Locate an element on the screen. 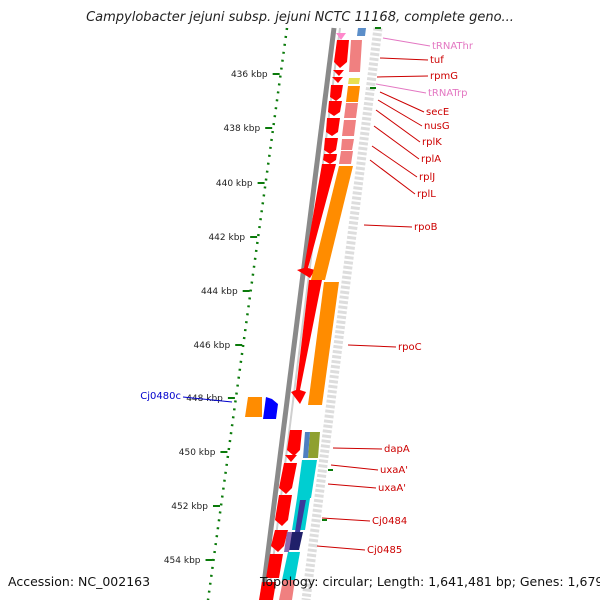 This screenshot has height=600, width=600. gene-label: tuf is located at coordinates (437, 60).